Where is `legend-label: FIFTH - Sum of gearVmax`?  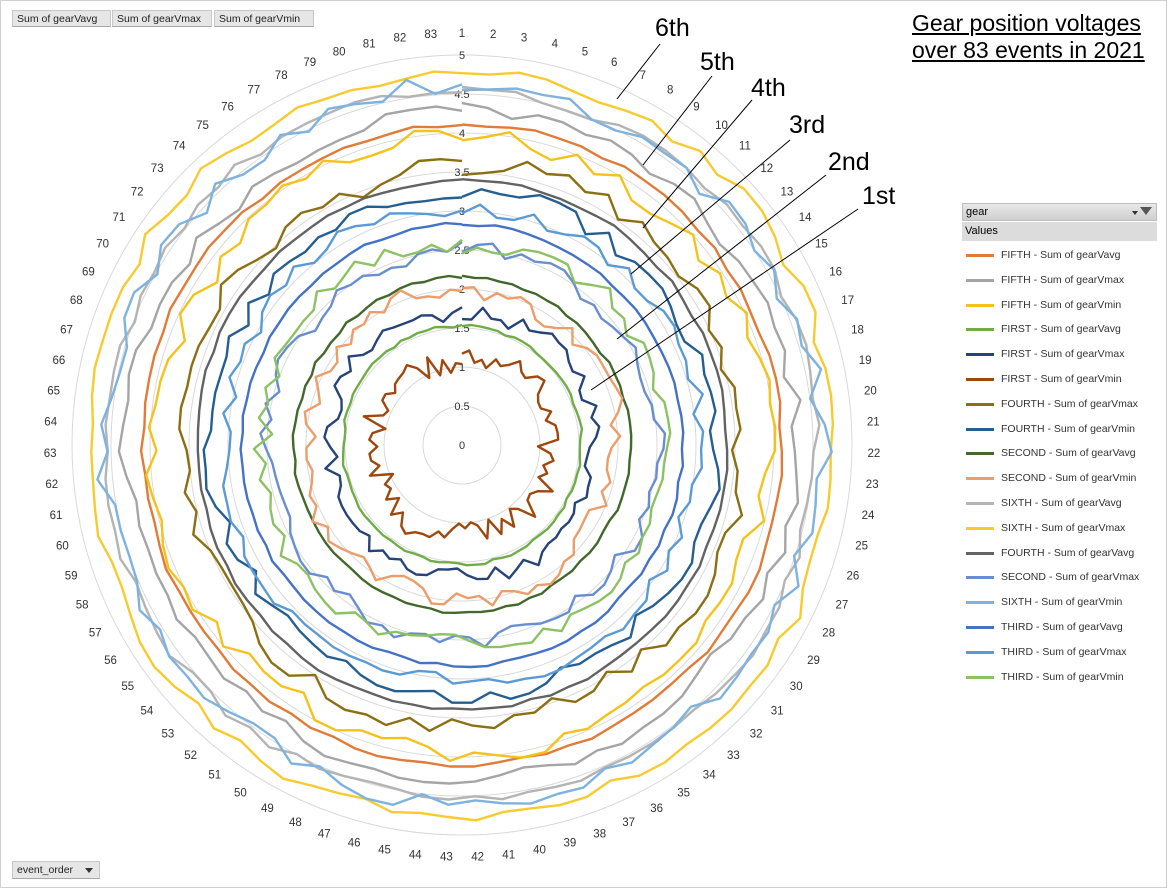
legend-label: FIFTH - Sum of gearVmax is located at coordinates (1063, 279).